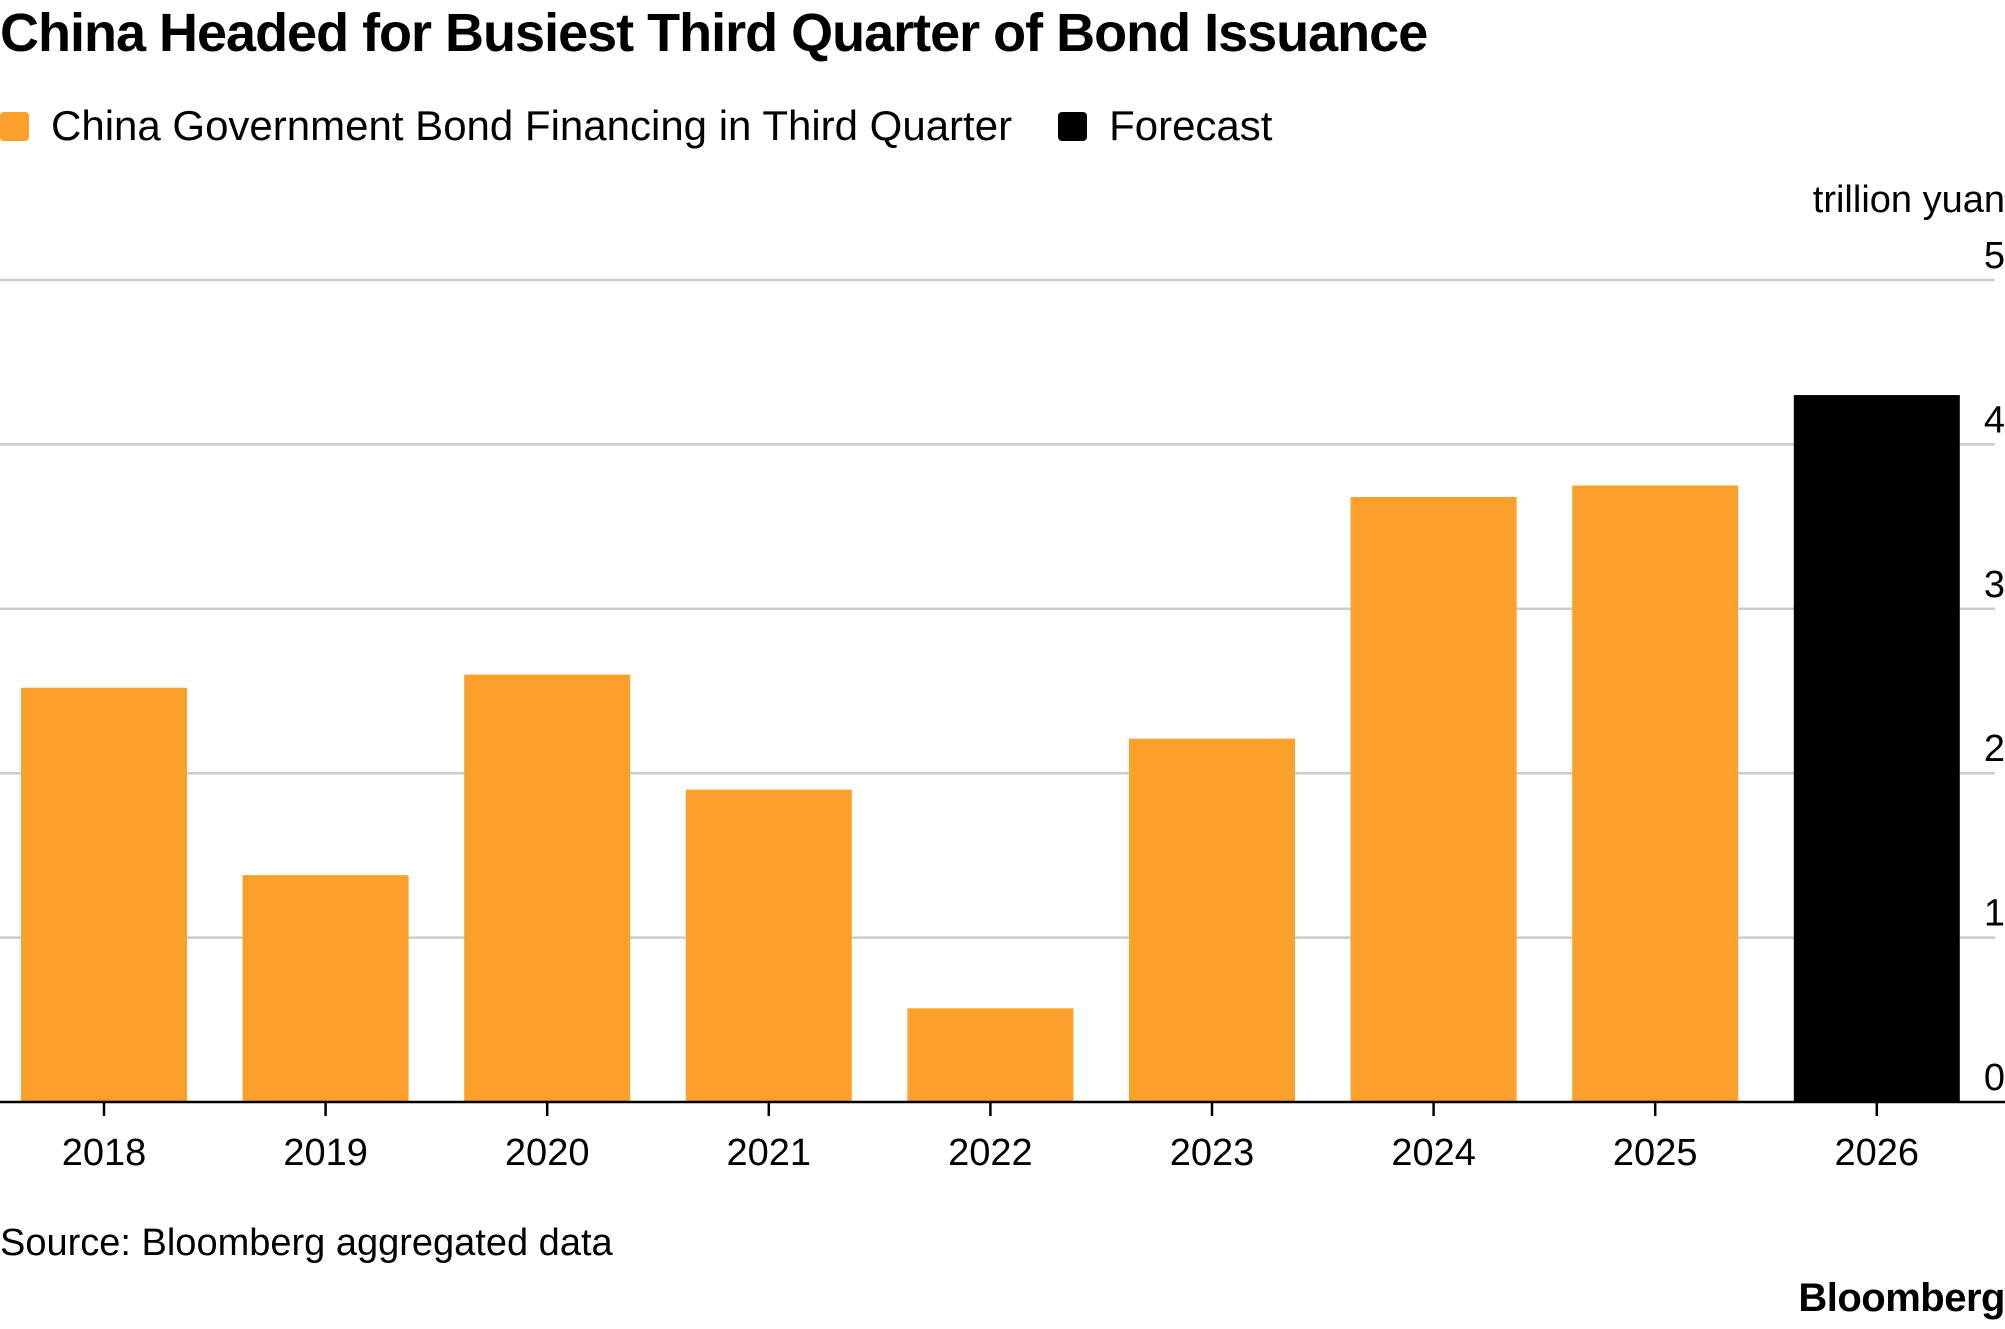  What do you see at coordinates (1994, 914) in the screenshot?
I see `y-tick-label: 1` at bounding box center [1994, 914].